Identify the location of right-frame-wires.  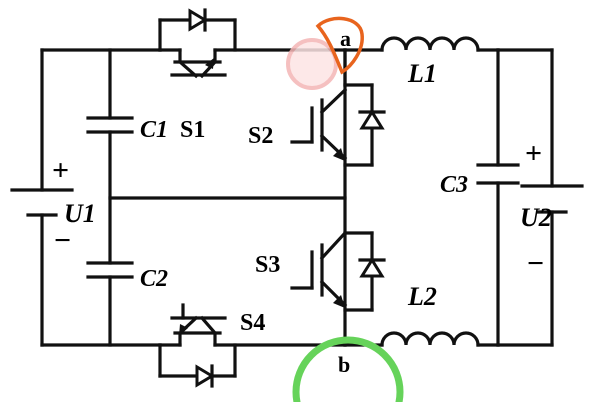
(525, 197).